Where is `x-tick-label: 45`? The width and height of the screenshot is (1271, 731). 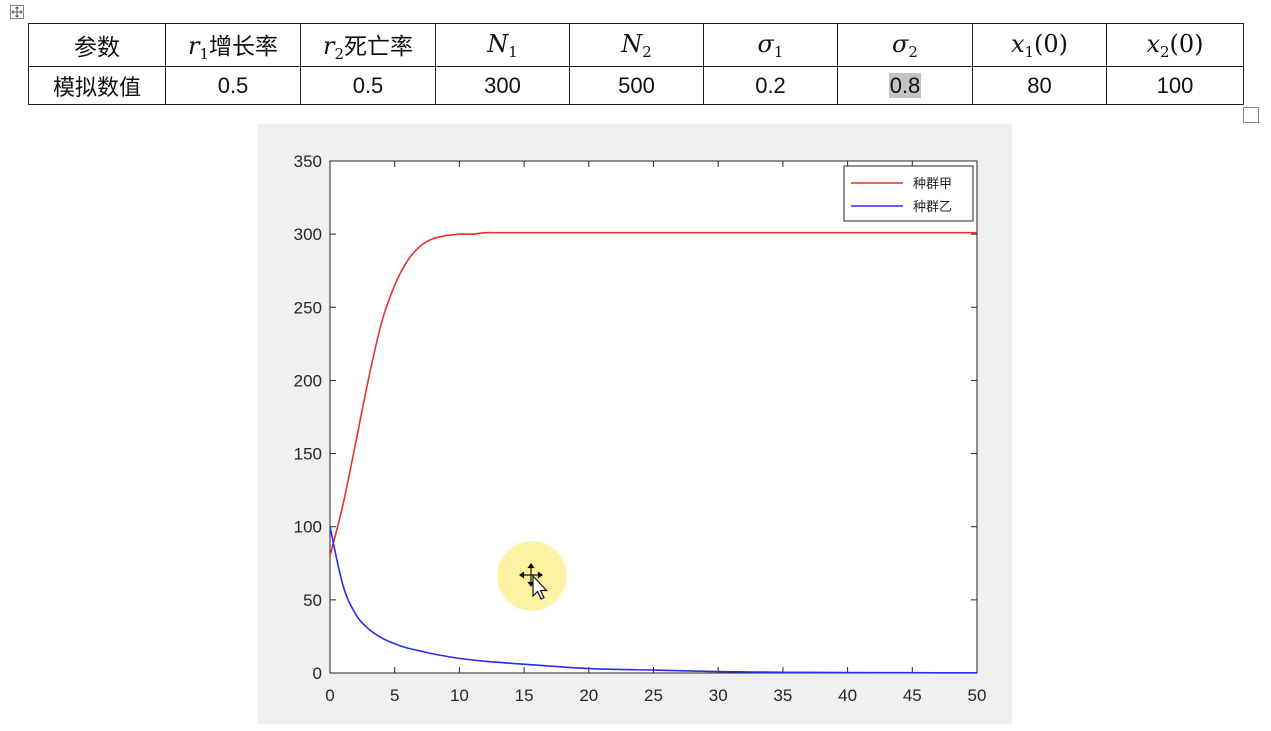 x-tick-label: 45 is located at coordinates (912, 695).